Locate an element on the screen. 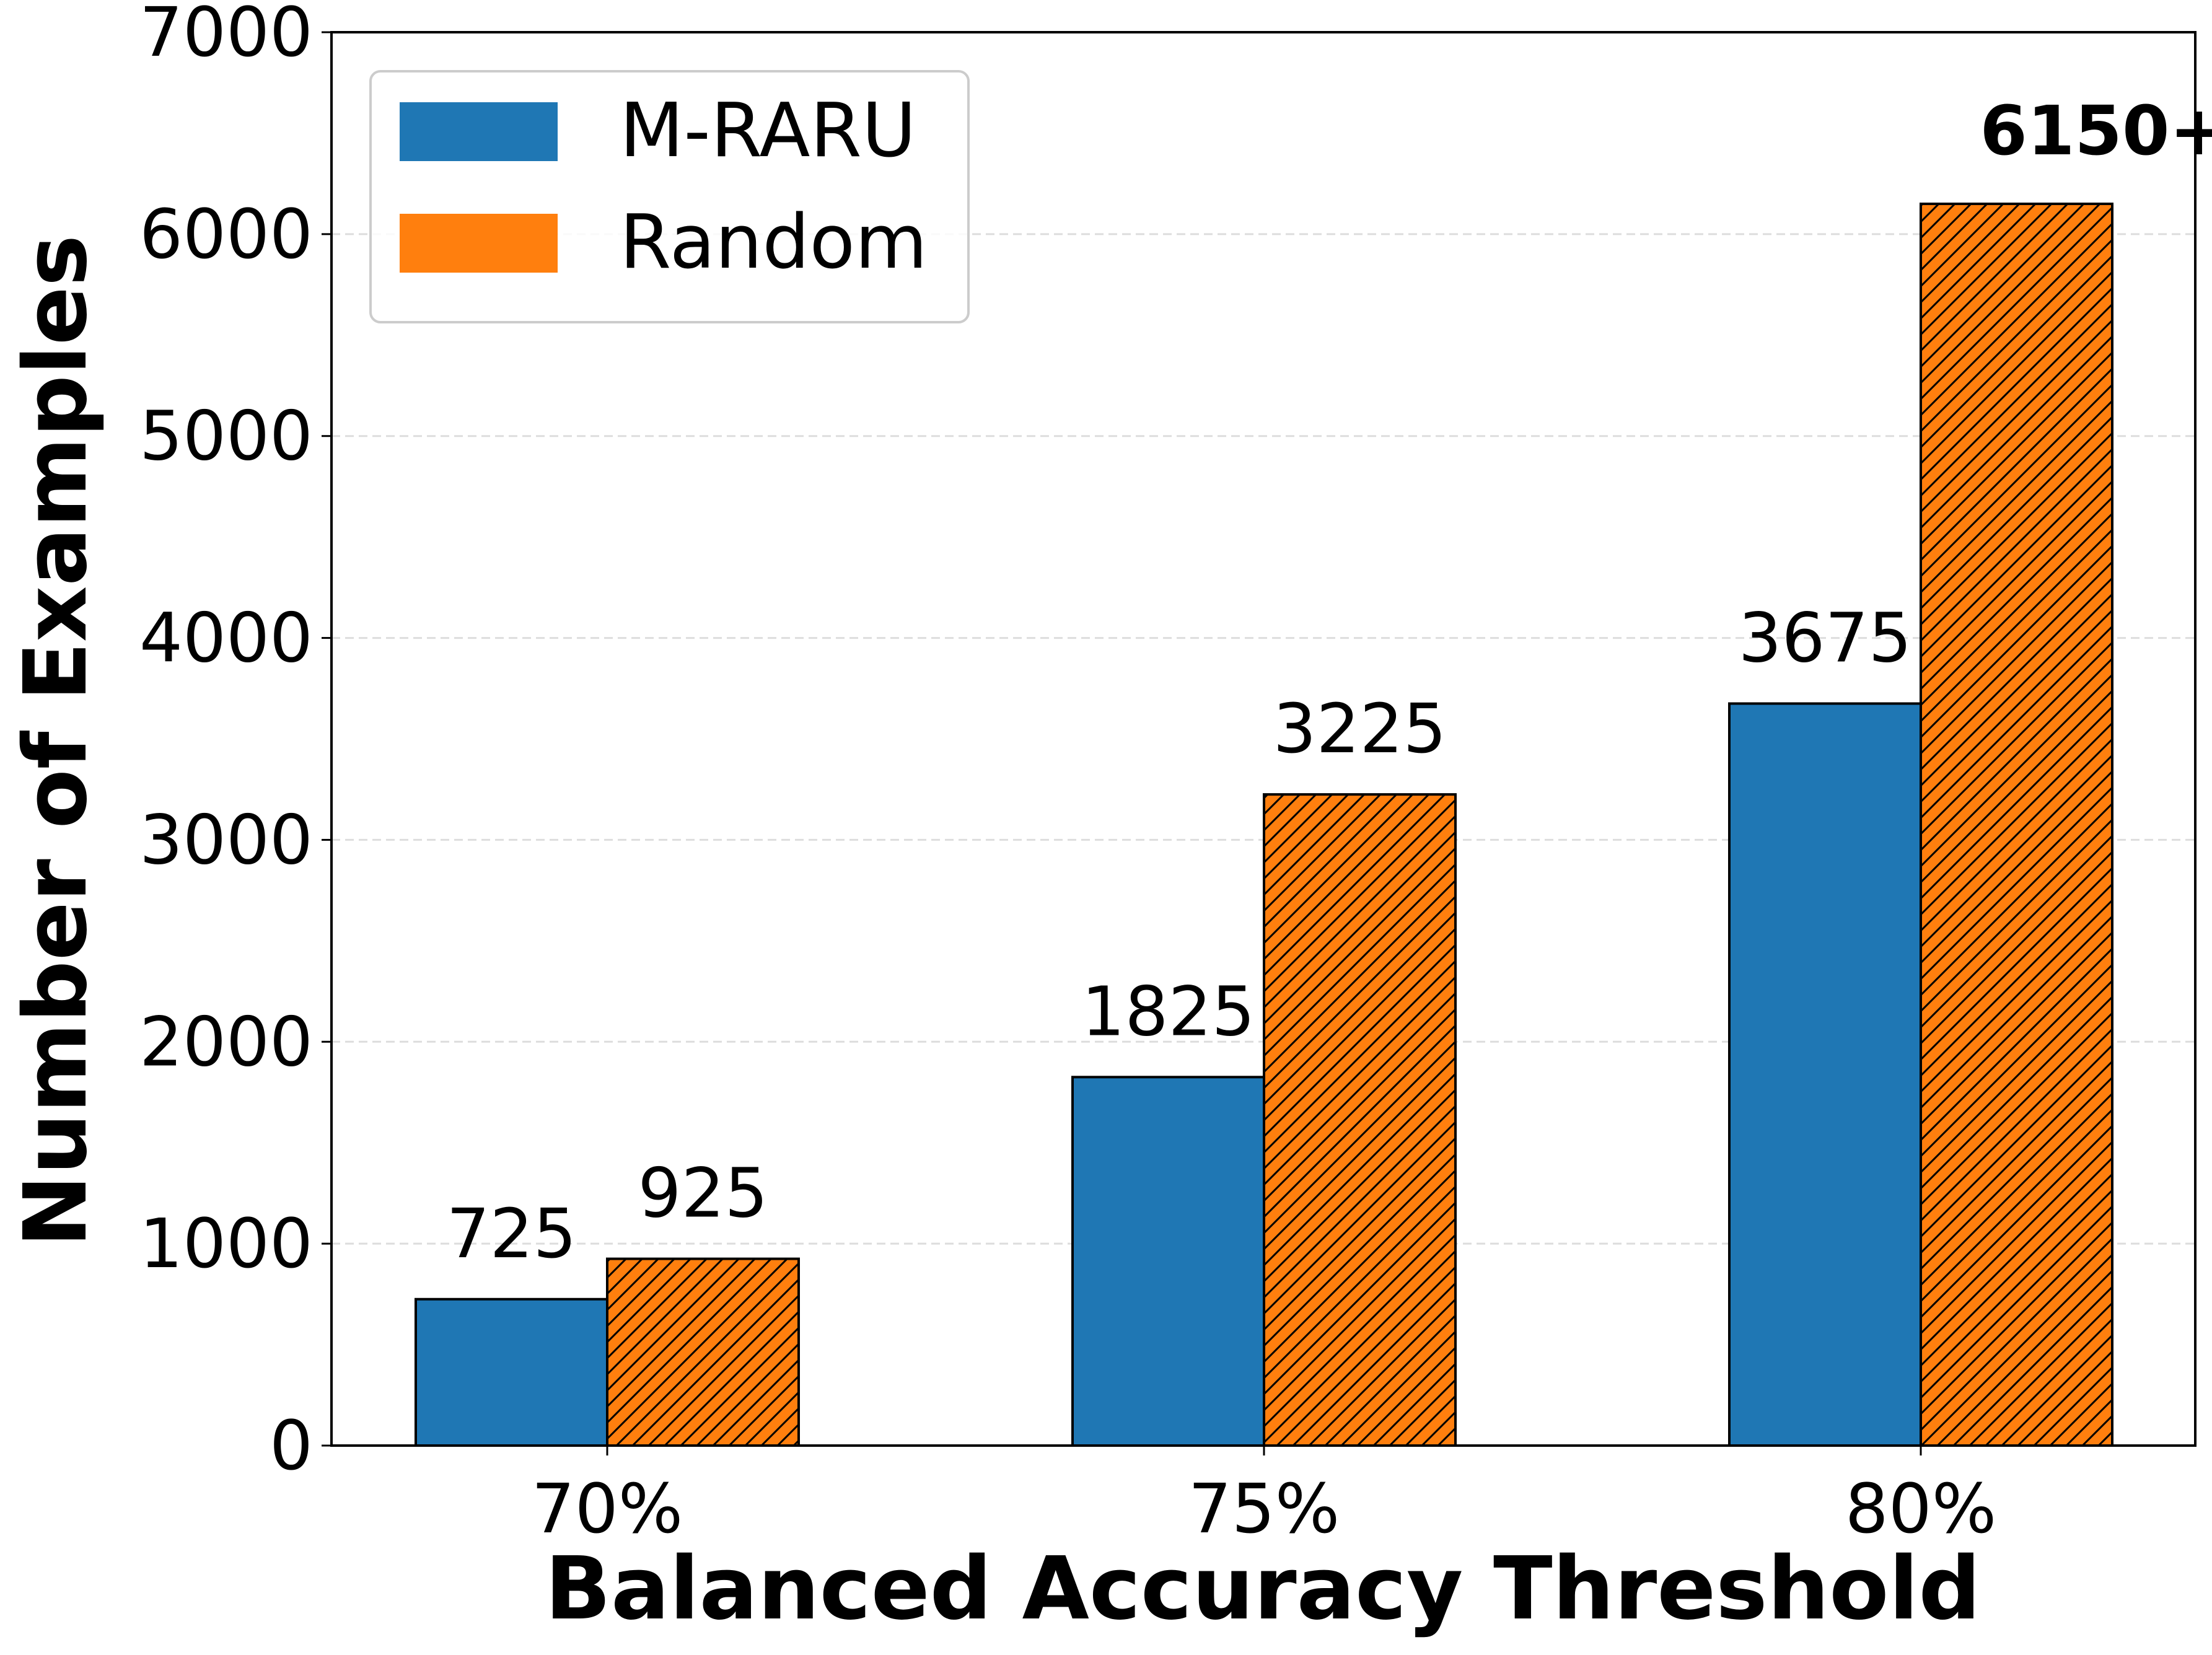  y-tick-label: 6000 is located at coordinates (226, 234).